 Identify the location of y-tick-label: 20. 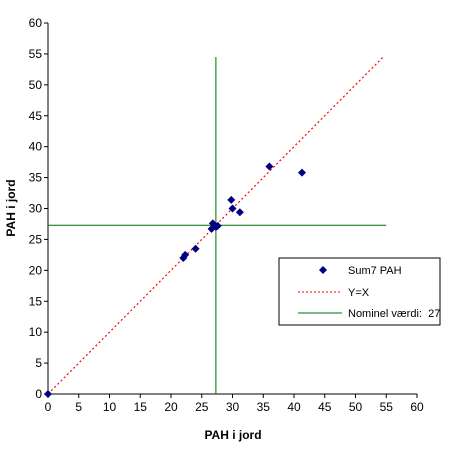
(36, 270).